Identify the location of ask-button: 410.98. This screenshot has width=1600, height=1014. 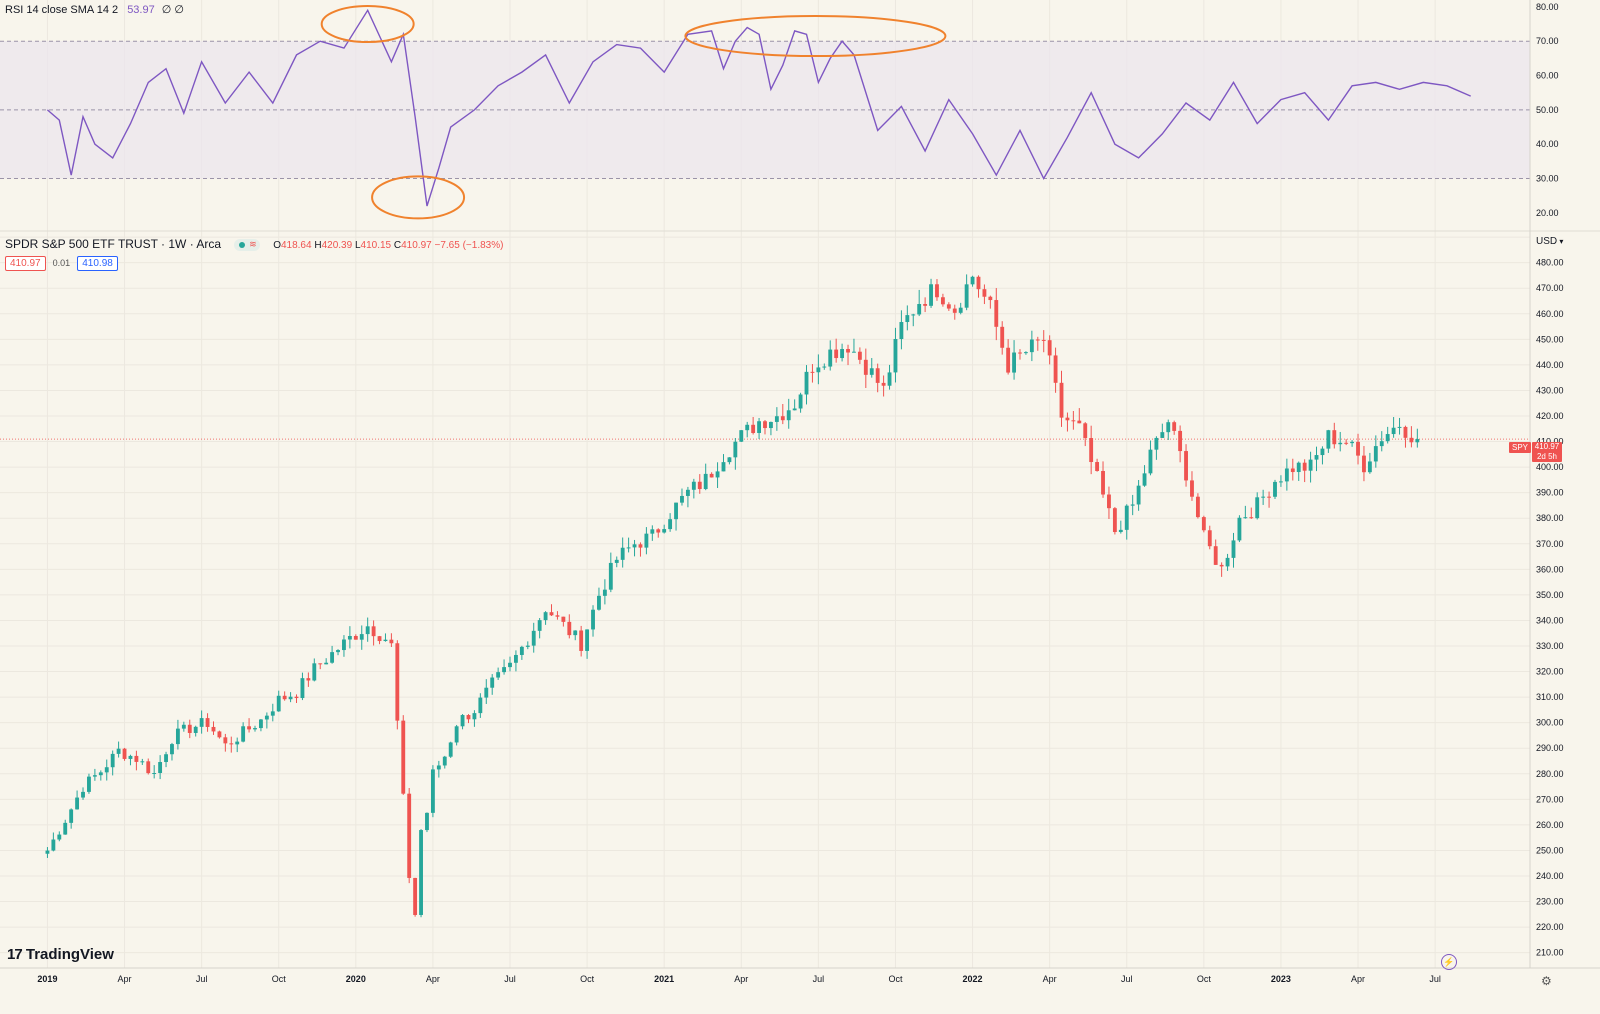
(97, 263).